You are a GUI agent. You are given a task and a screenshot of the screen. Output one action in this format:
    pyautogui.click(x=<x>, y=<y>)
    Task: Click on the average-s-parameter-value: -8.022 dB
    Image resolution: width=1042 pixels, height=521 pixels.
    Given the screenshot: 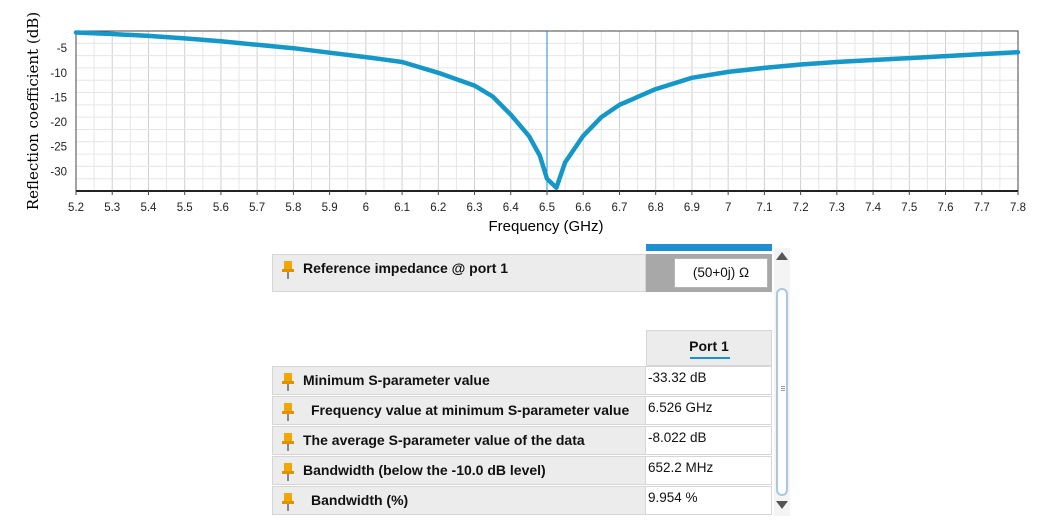 What is the action you would take?
    pyautogui.click(x=709, y=440)
    